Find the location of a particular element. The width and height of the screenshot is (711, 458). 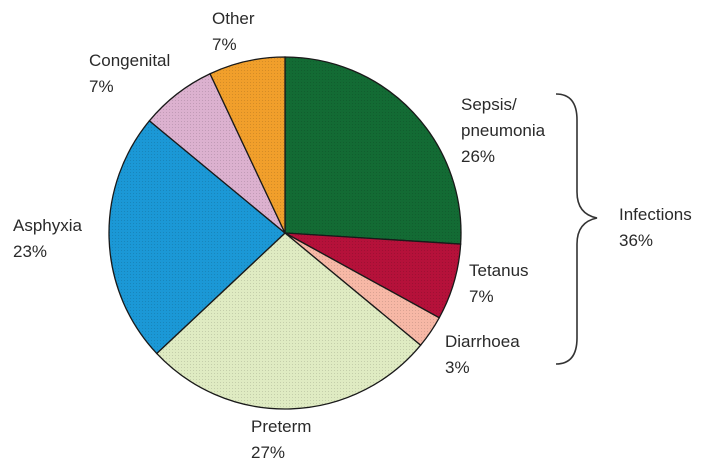

label-asphyxia: Asphyxia 23% is located at coordinates (50, 238).